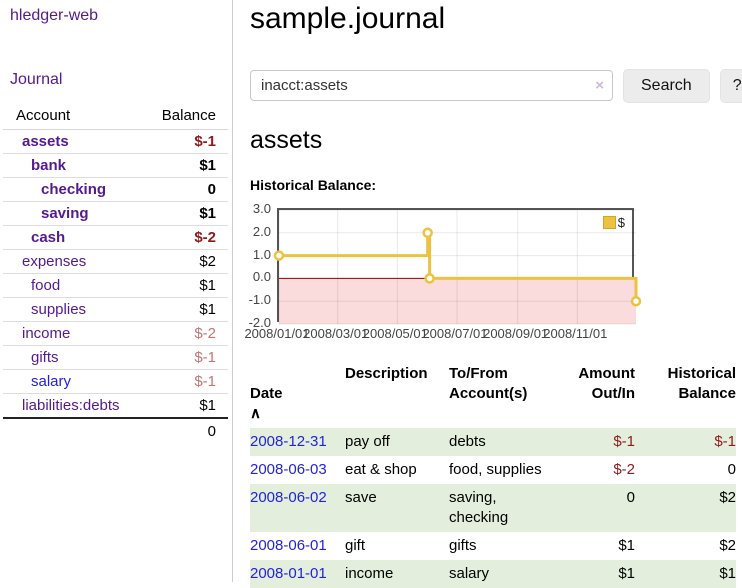  Describe the element at coordinates (493, 574) in the screenshot. I see `table-row: 2008-01-01 income salary $1 $1` at that location.